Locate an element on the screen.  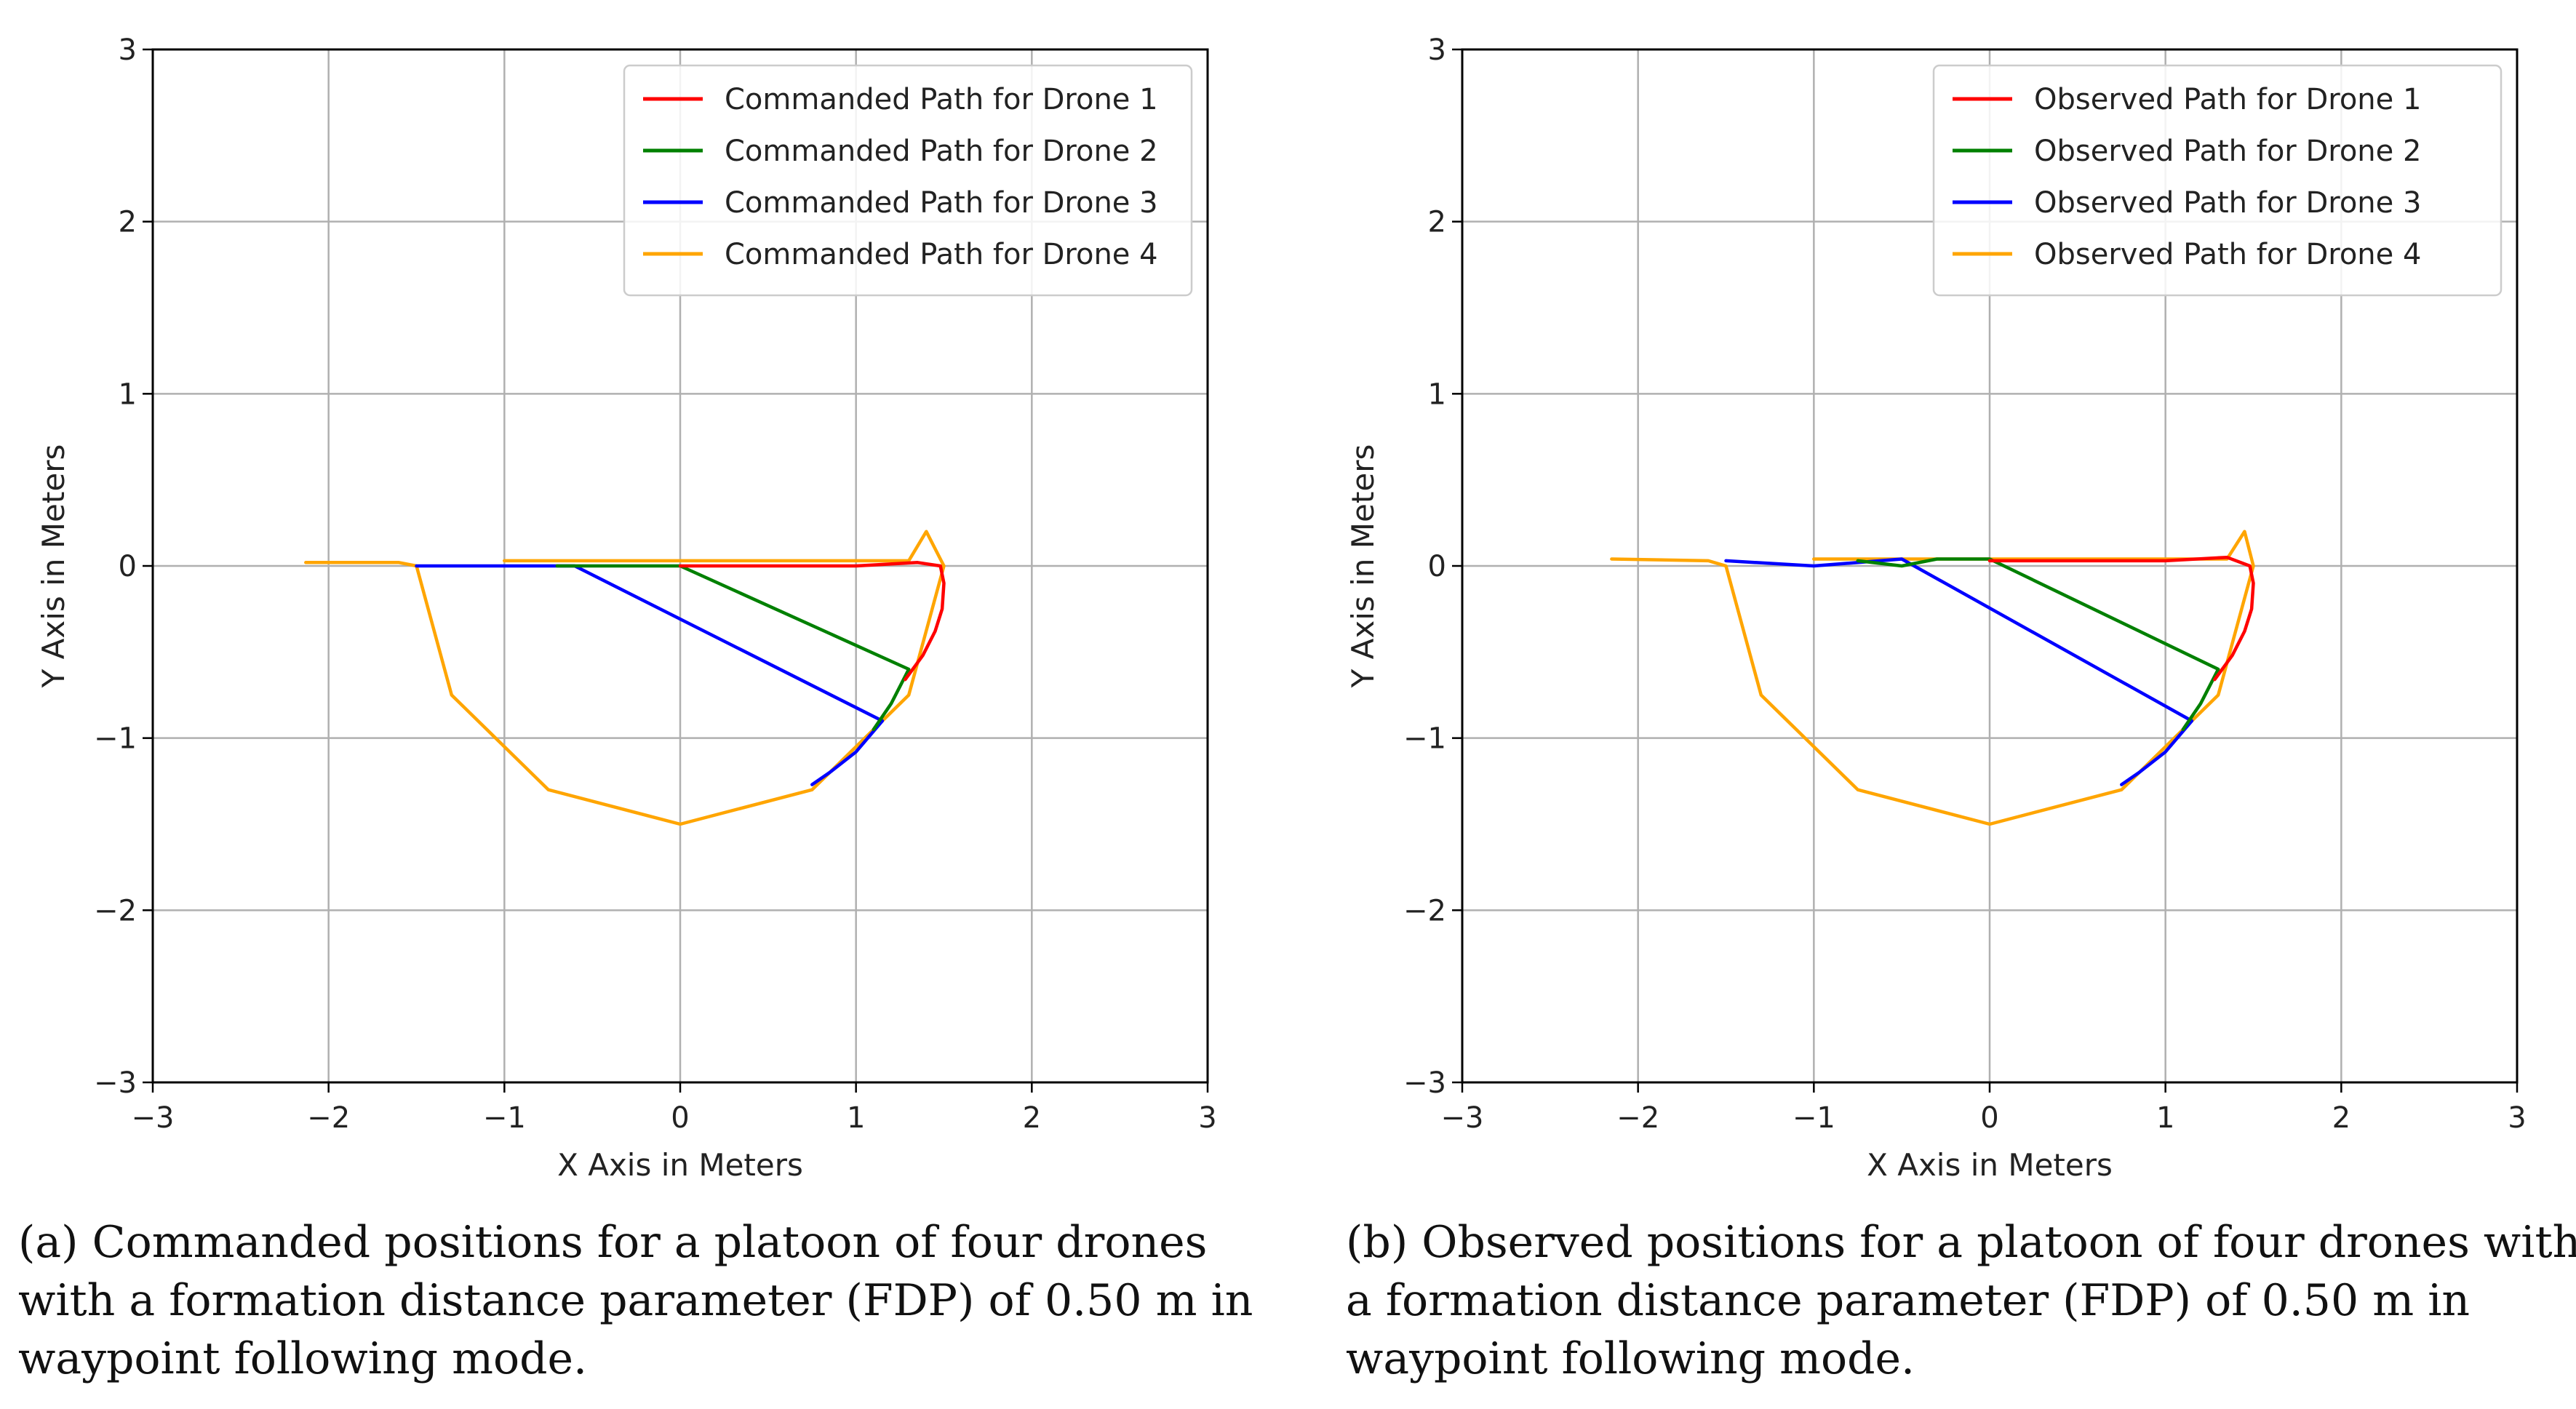
legend-entry: Commanded Path for Drone 3 is located at coordinates (941, 203).